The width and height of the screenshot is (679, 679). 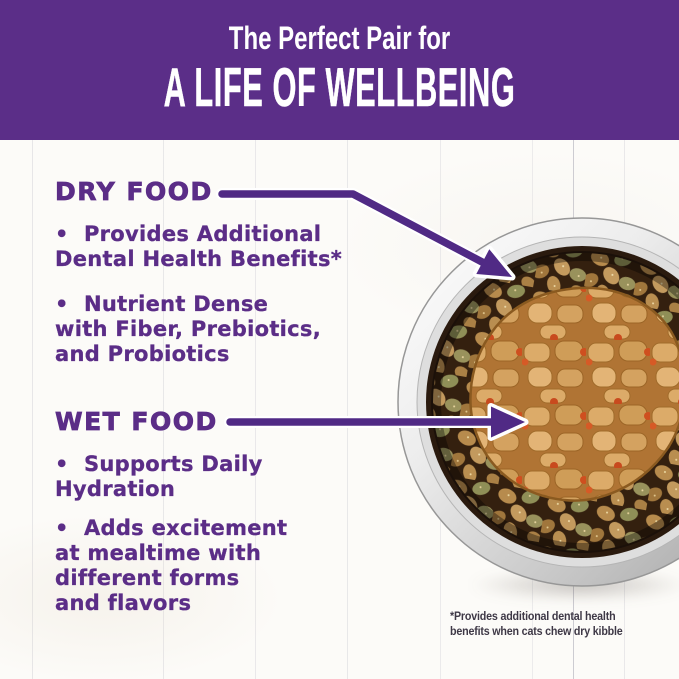 I want to click on bullet-line: Dental Health Benefits*, so click(x=199, y=259).